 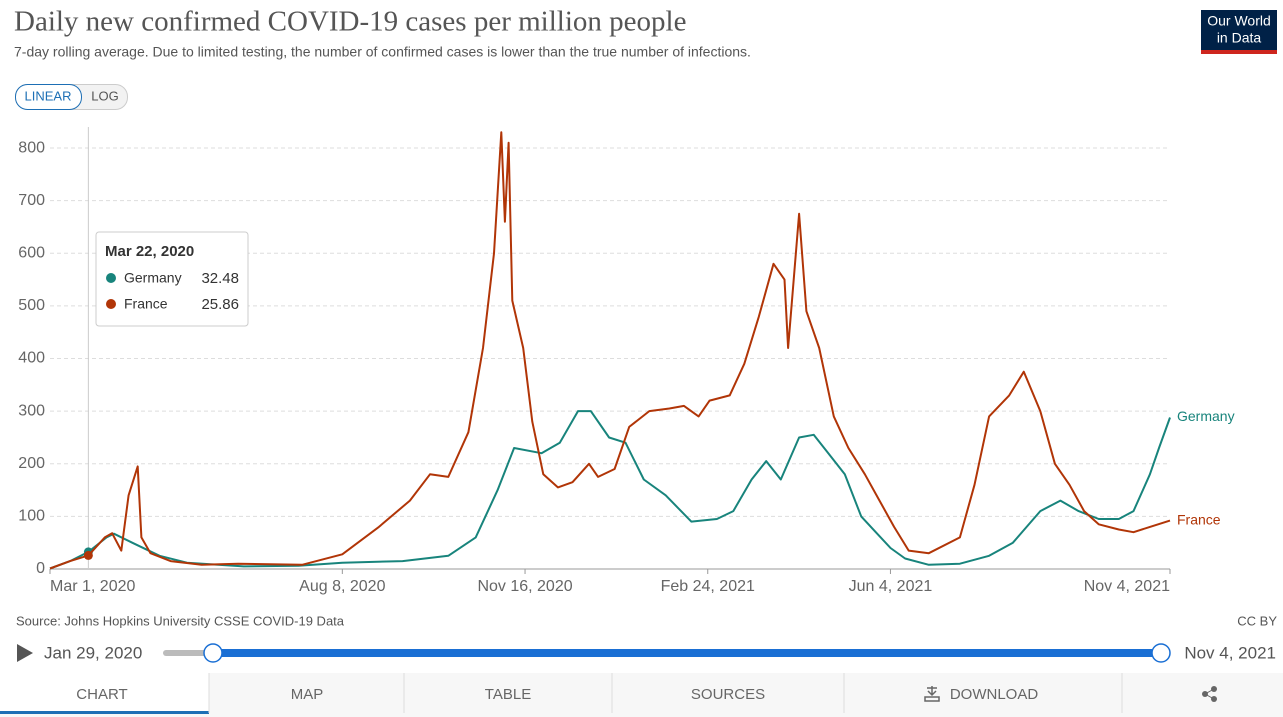 I want to click on logo, so click(x=1239, y=31).